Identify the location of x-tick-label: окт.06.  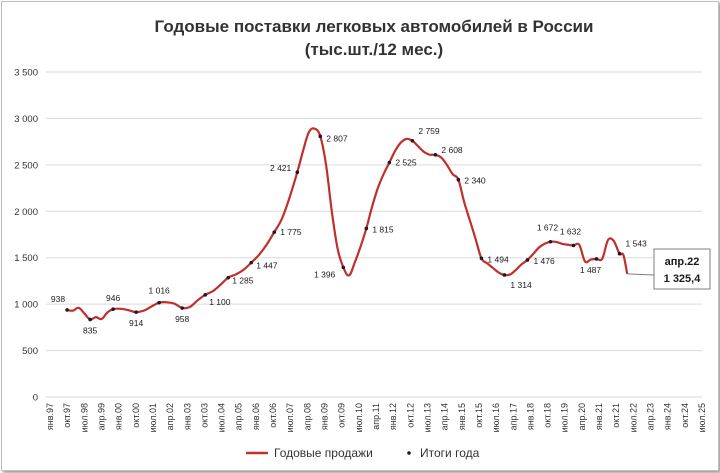
(273, 415).